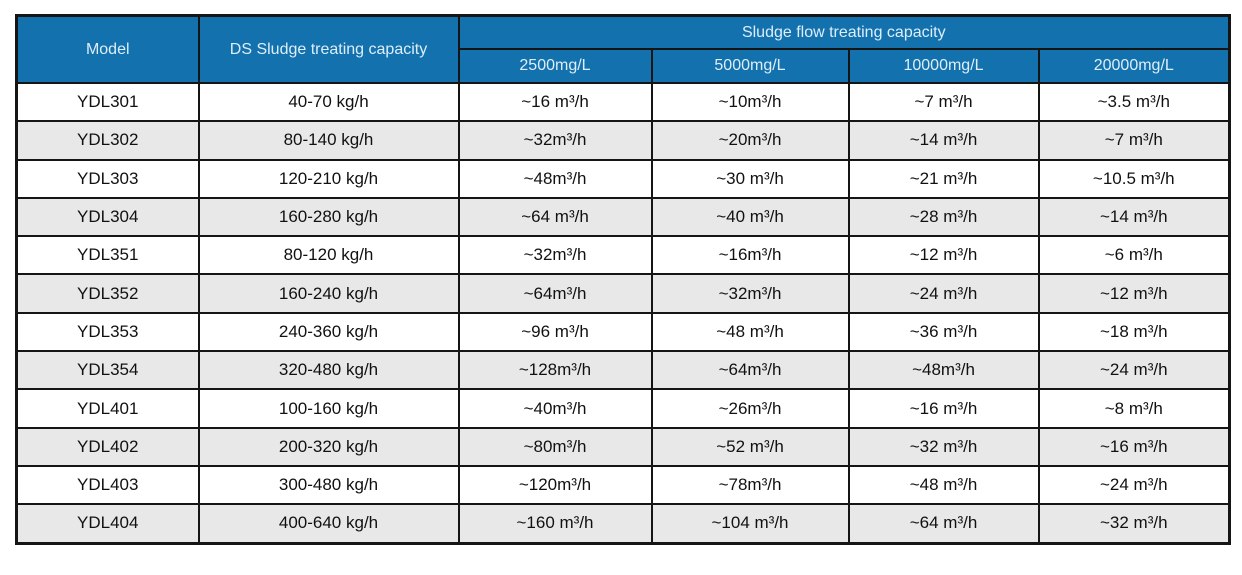  I want to click on flow-capacity-cell: ~21 m³/h, so click(943, 178).